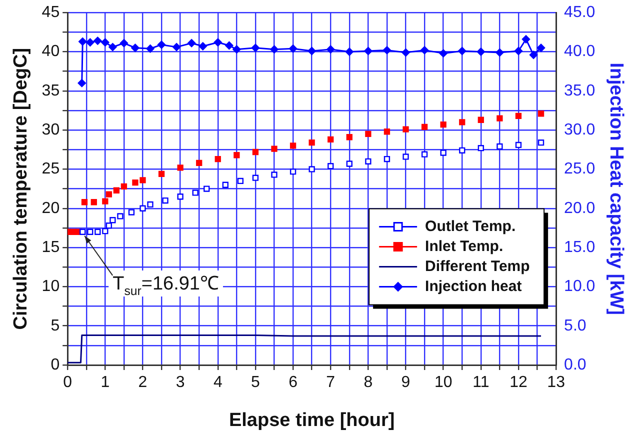 This screenshot has height=440, width=639. Describe the element at coordinates (580, 208) in the screenshot. I see `y2-tick-label: 20.0` at that location.